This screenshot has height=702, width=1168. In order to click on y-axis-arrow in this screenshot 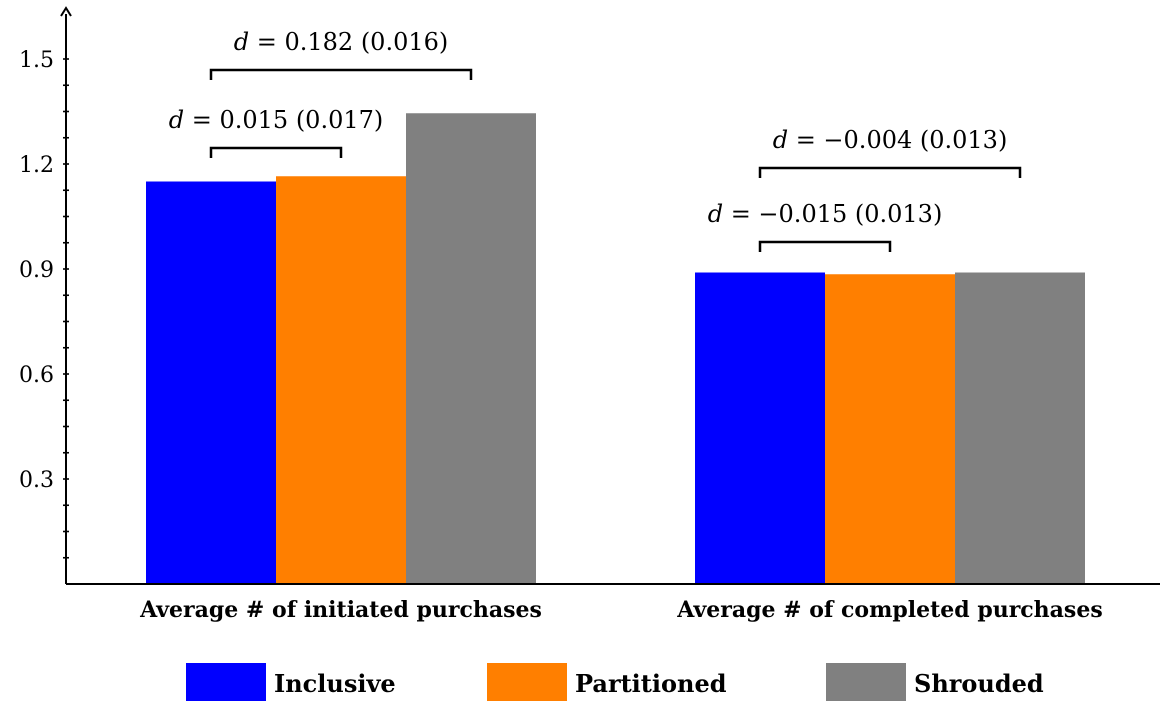, I will do `click(66, 11)`.